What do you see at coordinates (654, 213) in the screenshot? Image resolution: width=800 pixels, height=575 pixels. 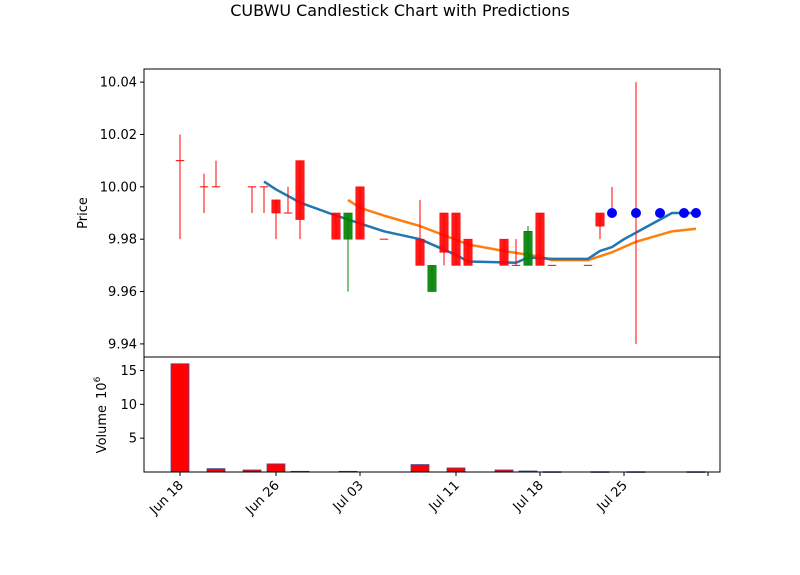 I see `prediction-points` at bounding box center [654, 213].